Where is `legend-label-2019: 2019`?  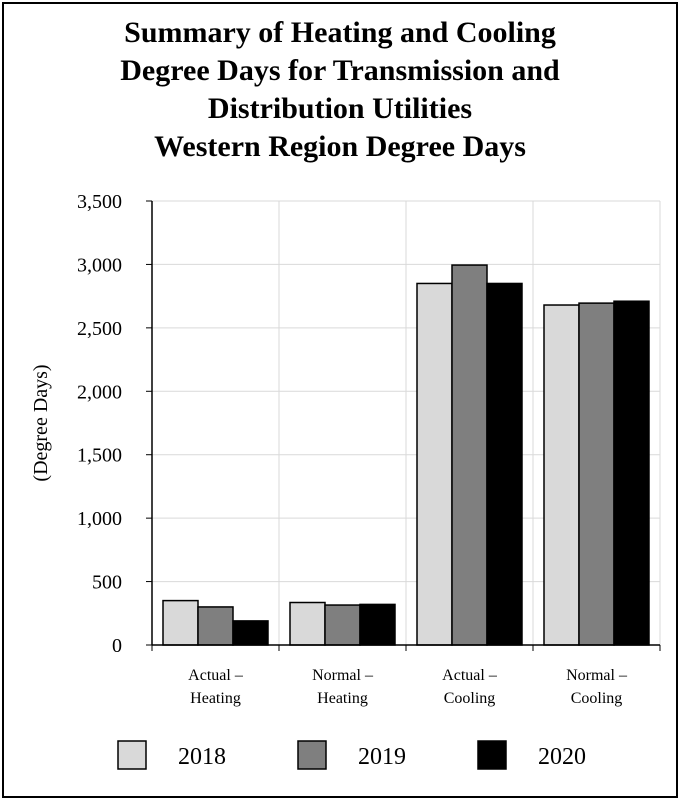
legend-label-2019: 2019 is located at coordinates (382, 757).